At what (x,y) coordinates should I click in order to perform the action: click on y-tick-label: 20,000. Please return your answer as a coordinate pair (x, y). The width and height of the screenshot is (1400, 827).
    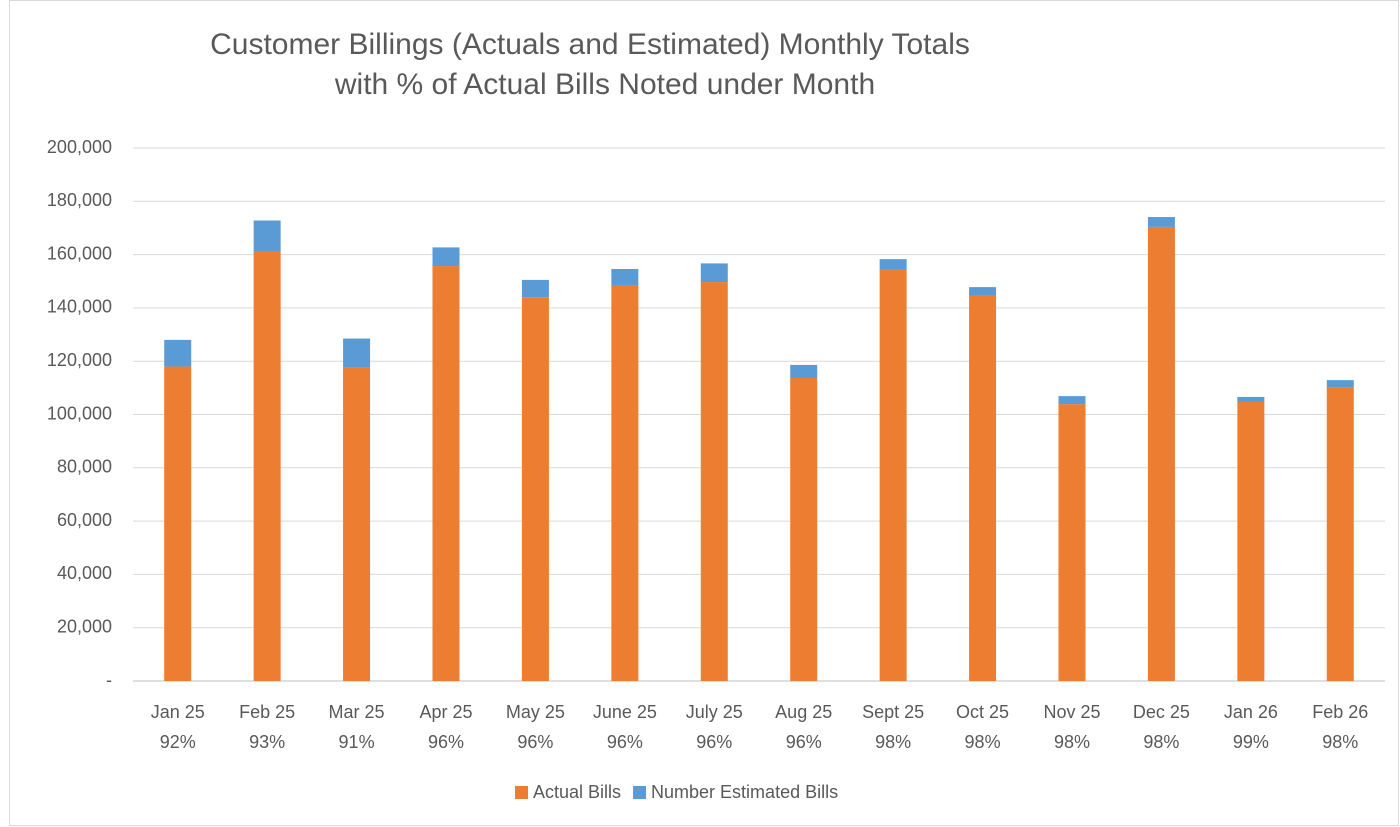
    Looking at the image, I should click on (84, 626).